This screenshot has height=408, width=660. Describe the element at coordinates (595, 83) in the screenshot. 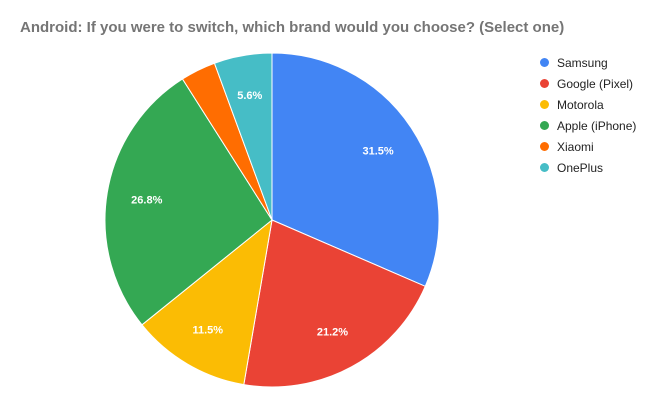

I see `legend-label: Google (Pixel)` at that location.